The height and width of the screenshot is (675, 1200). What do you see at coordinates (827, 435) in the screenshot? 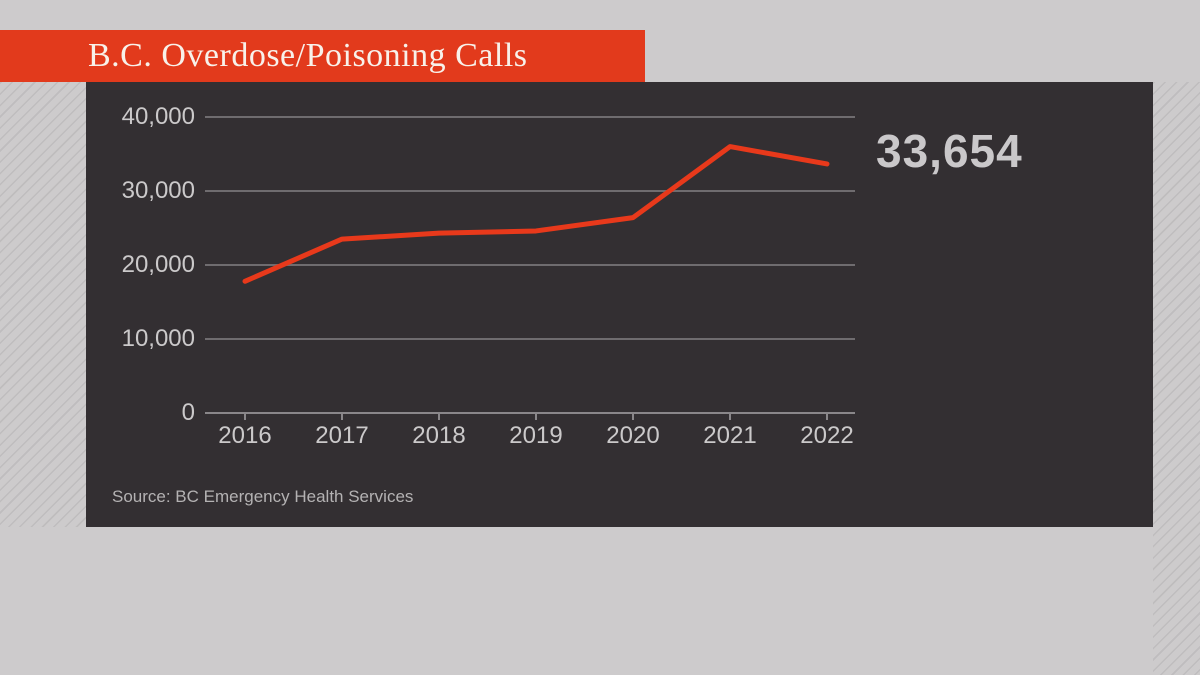
I see `x-axis-tick-label: 2022` at bounding box center [827, 435].